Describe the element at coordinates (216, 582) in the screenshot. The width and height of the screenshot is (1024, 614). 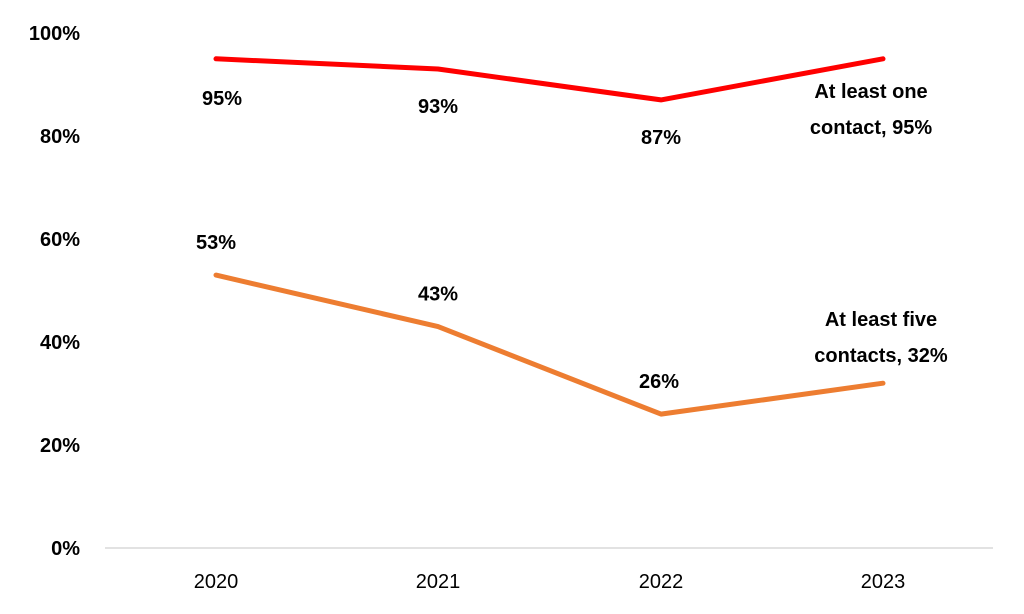
I see `x-tick-label: 2020` at that location.